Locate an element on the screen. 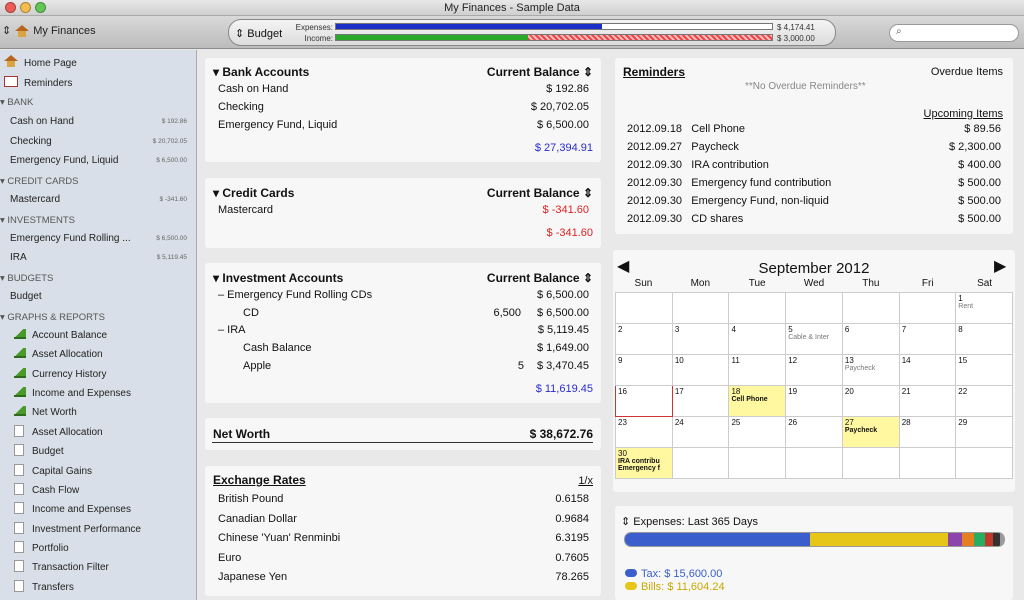 The height and width of the screenshot is (600, 1024). calendar-day: 18 Cell Phone is located at coordinates (757, 401).